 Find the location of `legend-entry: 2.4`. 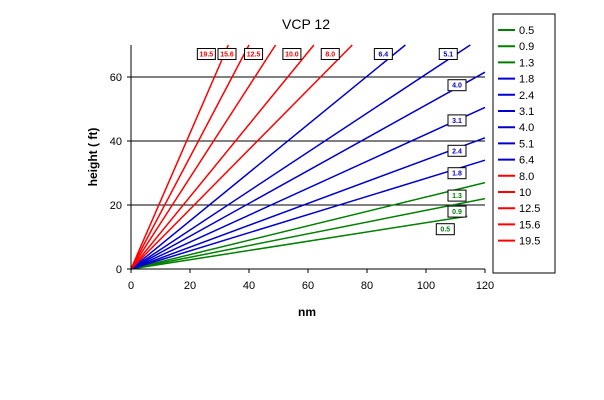

legend-entry: 2.4 is located at coordinates (526, 96).